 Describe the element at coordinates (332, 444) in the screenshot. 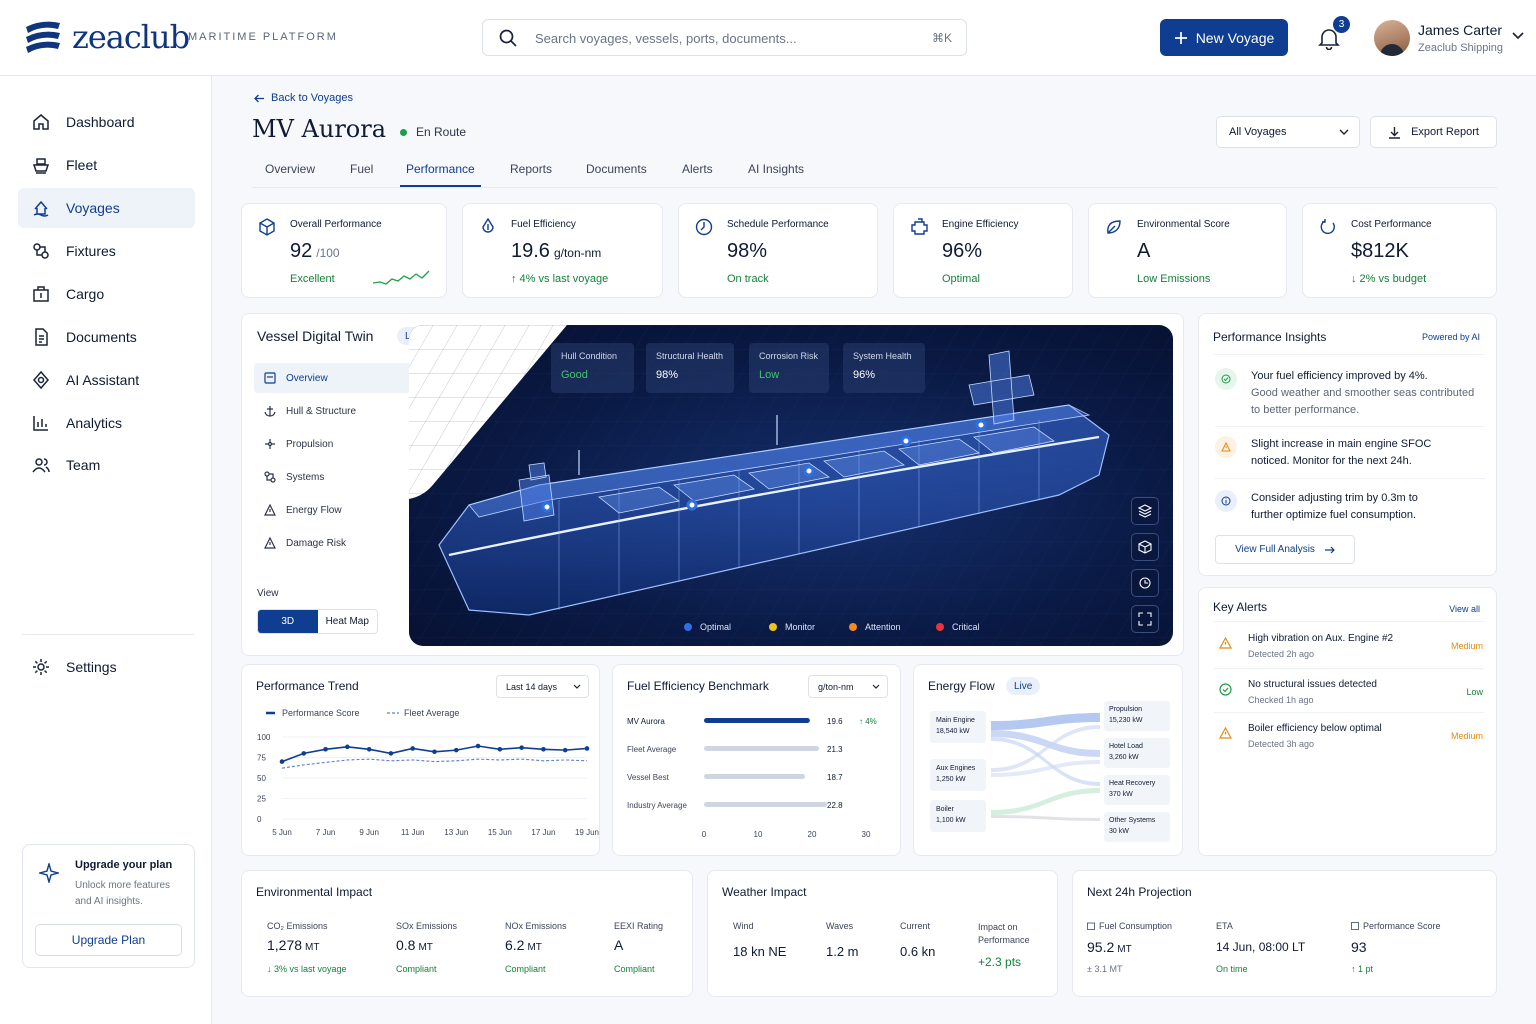

I see `twin-menu-propulsion: Propulsion` at that location.